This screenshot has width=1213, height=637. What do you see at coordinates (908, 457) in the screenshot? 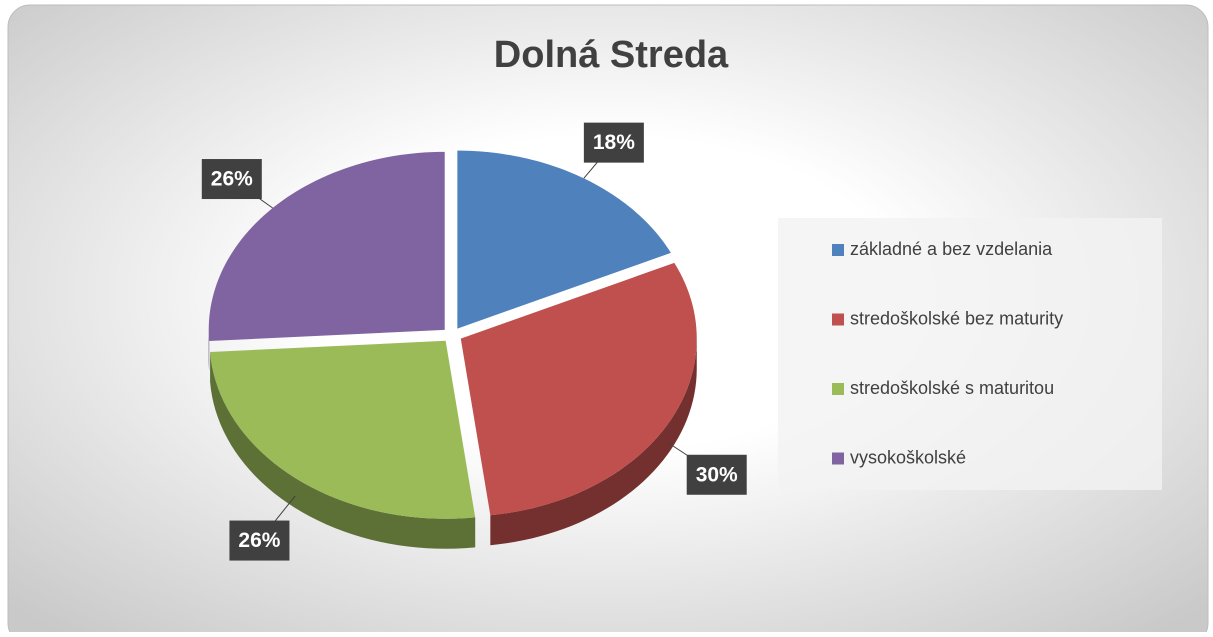
I see `legend-label: vysokoškolské` at bounding box center [908, 457].